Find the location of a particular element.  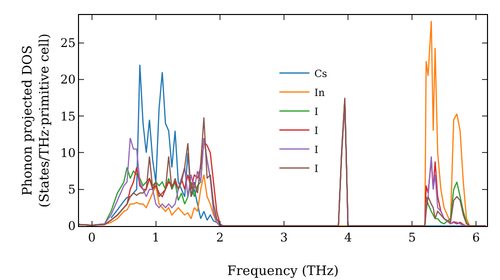

y-tick-label: 10 is located at coordinates (68, 153).